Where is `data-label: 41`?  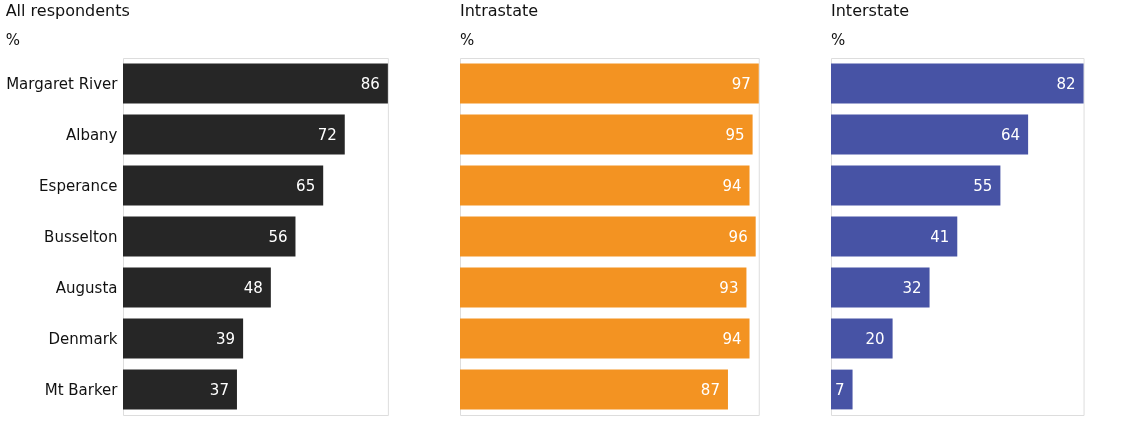 data-label: 41 is located at coordinates (940, 236).